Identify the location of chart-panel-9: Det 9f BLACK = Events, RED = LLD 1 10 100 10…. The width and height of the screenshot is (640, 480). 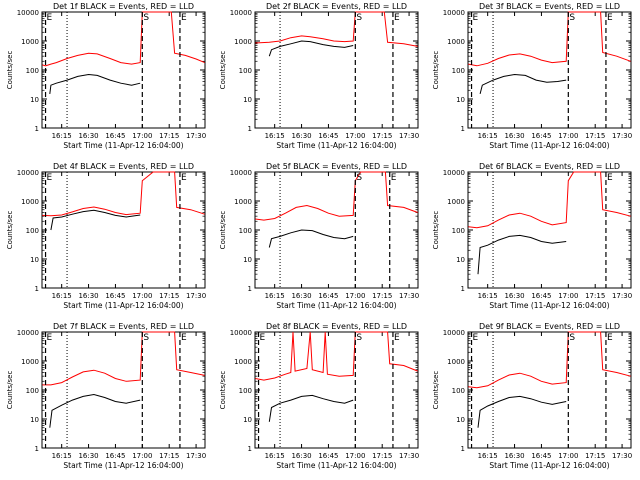
(532, 396).